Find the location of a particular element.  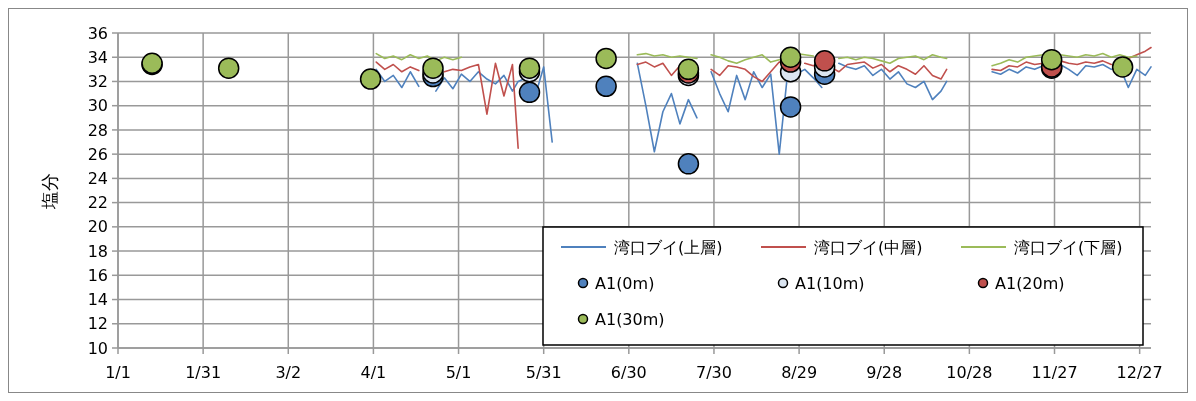

legend-label: A1(20m) is located at coordinates (1030, 283).